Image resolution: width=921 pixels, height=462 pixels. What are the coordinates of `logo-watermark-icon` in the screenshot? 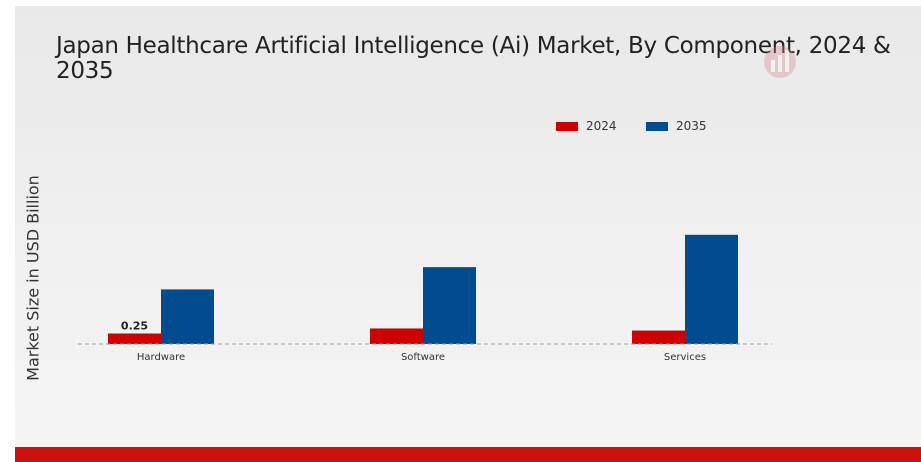 It's located at (780, 62).